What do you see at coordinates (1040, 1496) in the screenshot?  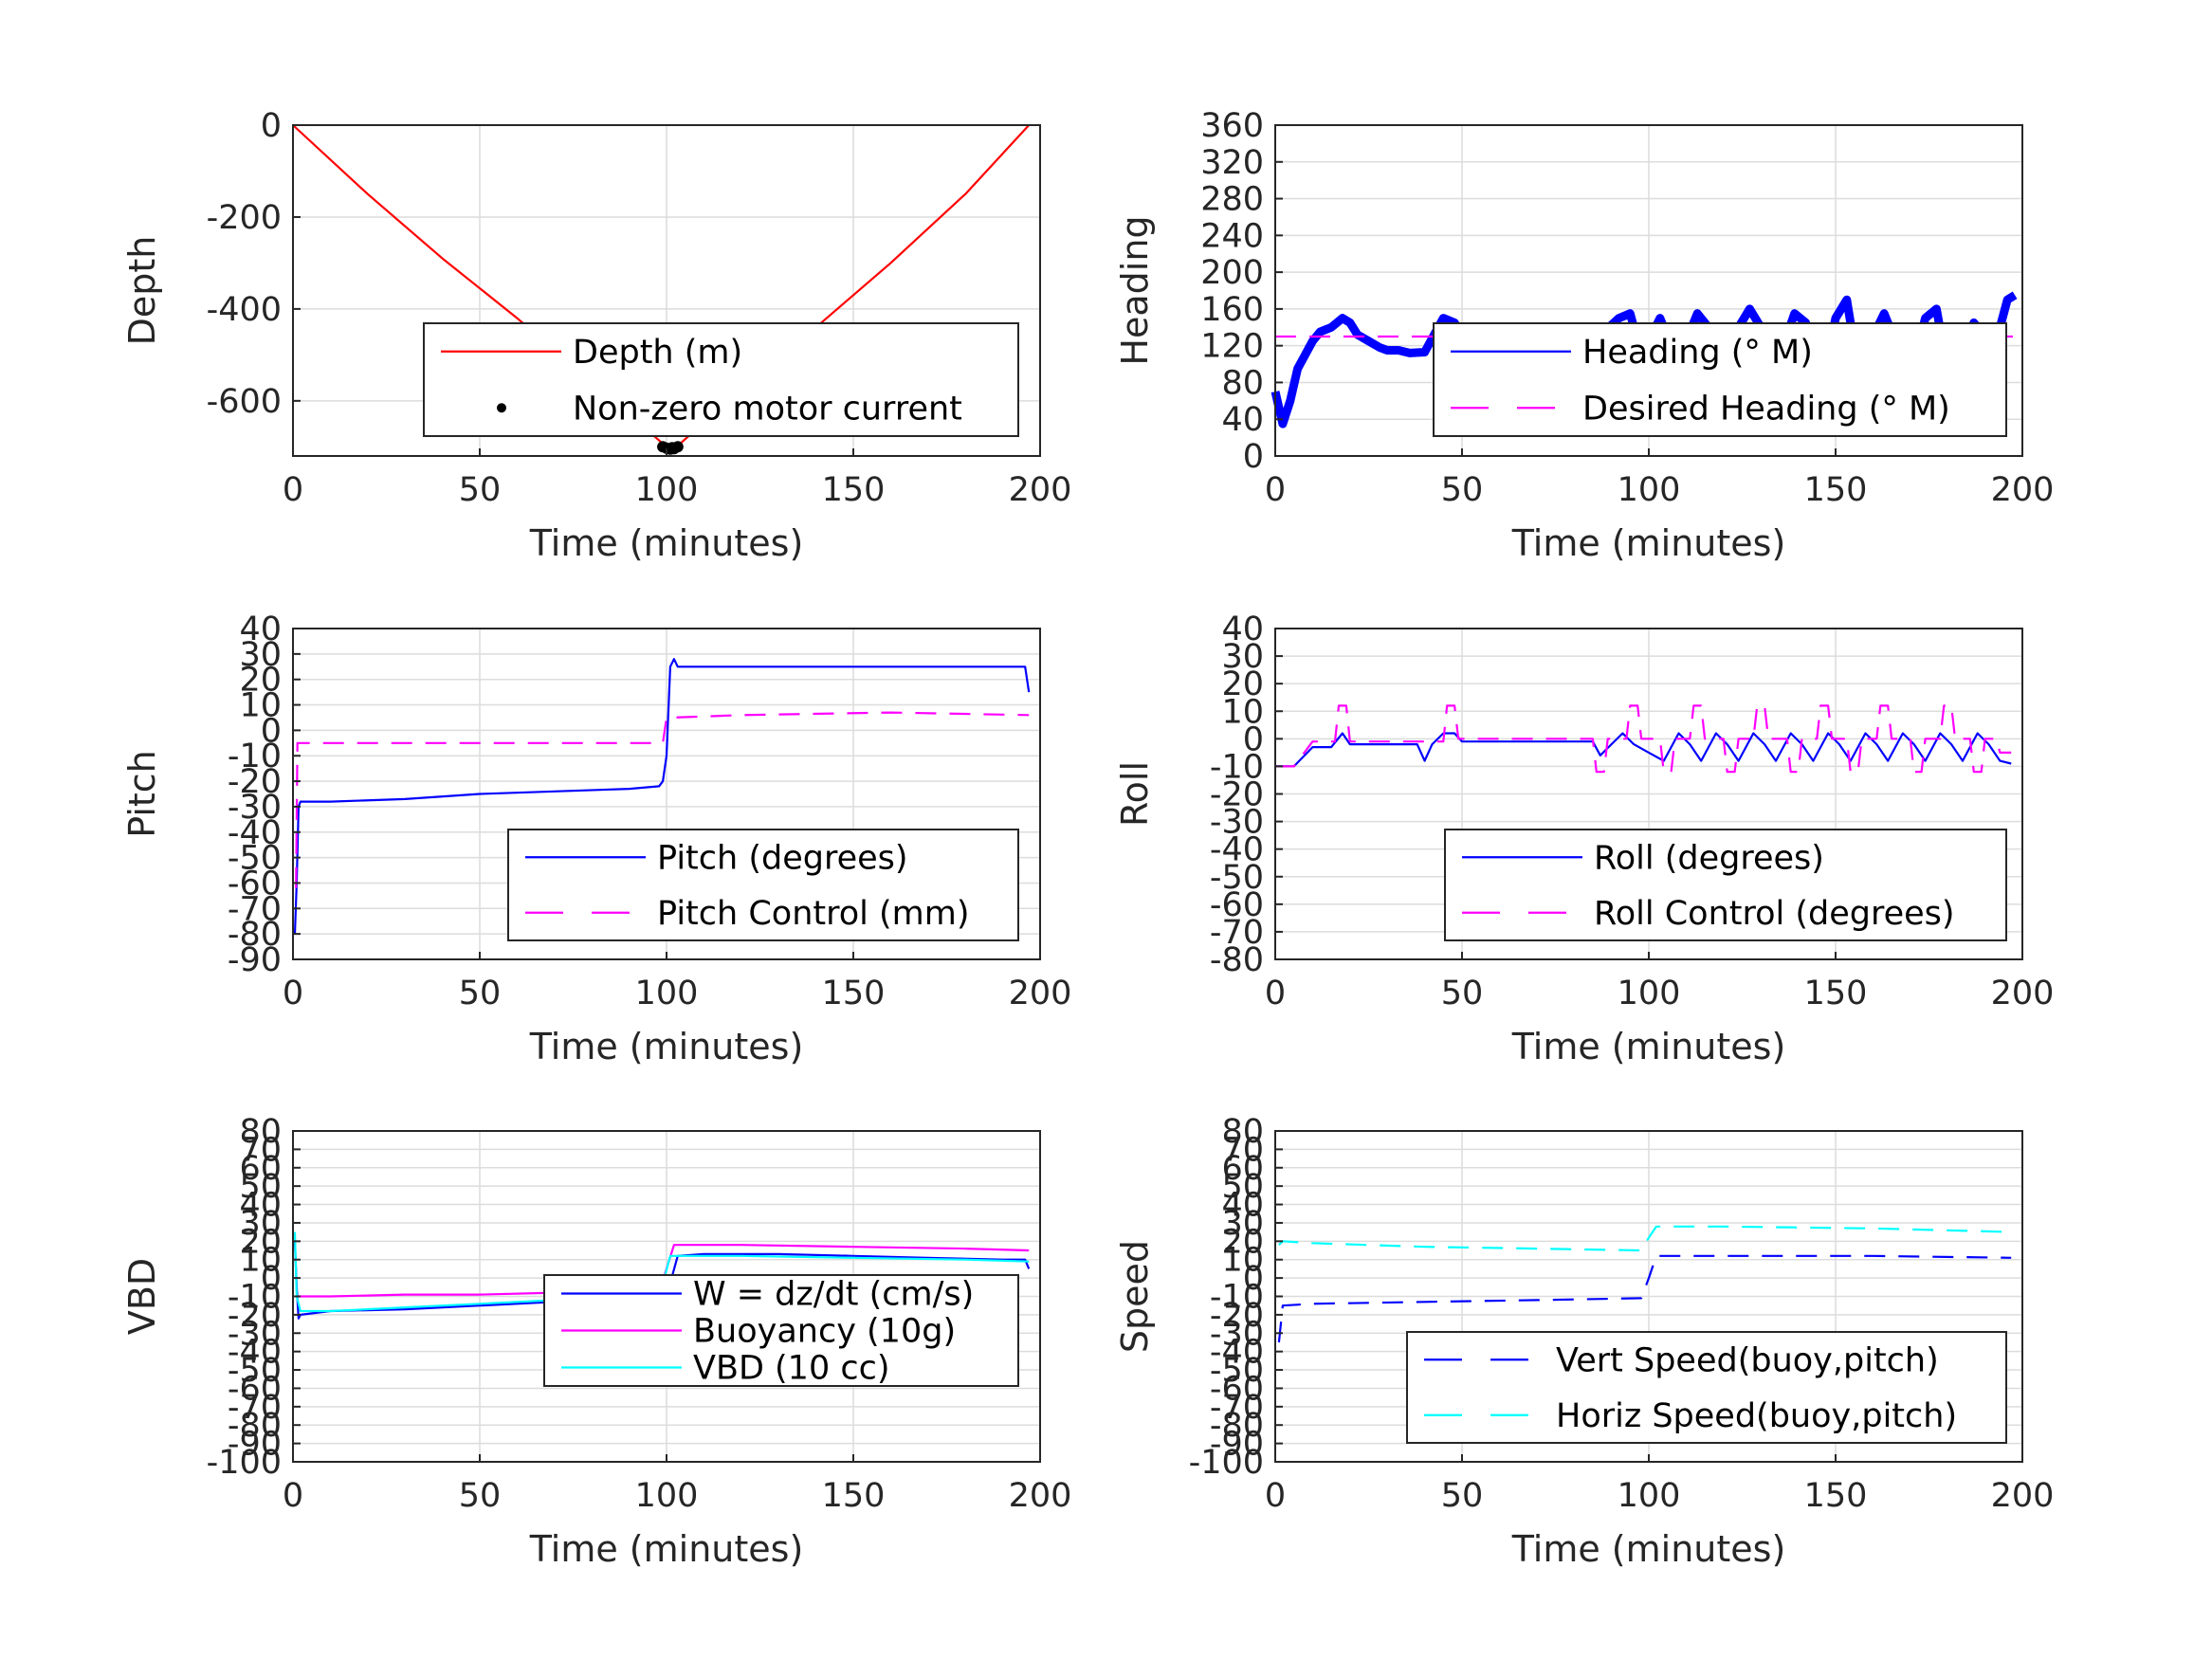 I see `vbd-xtick-label-4: 200` at bounding box center [1040, 1496].